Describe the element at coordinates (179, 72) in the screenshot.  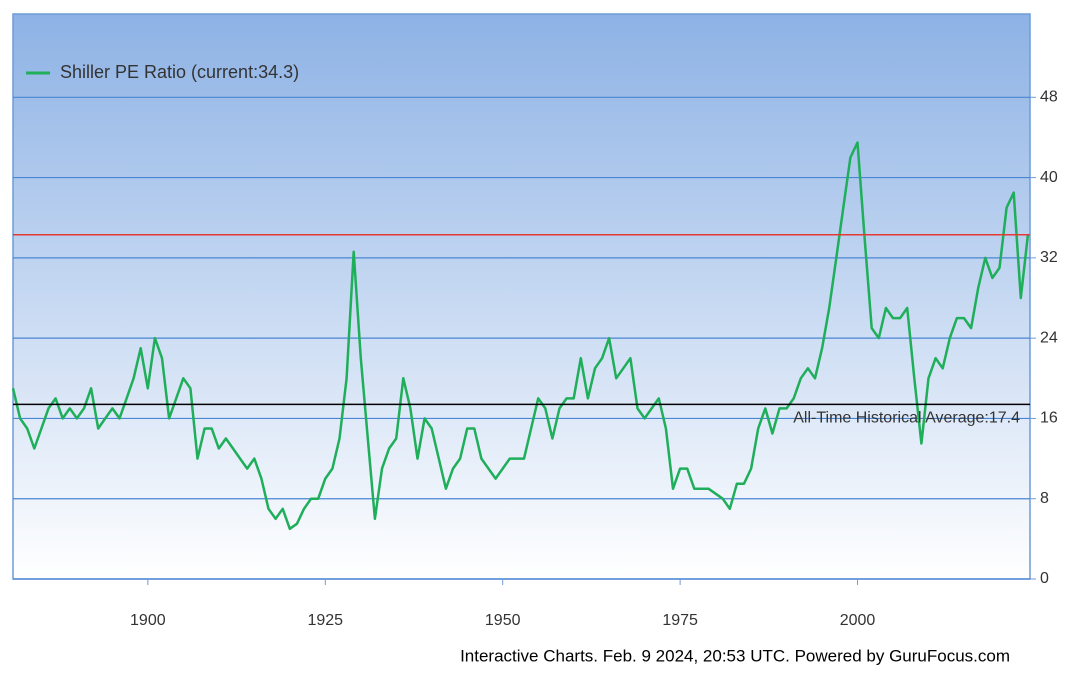
I see `legend-label: Shiller PE Ratio (current:34.3)` at that location.